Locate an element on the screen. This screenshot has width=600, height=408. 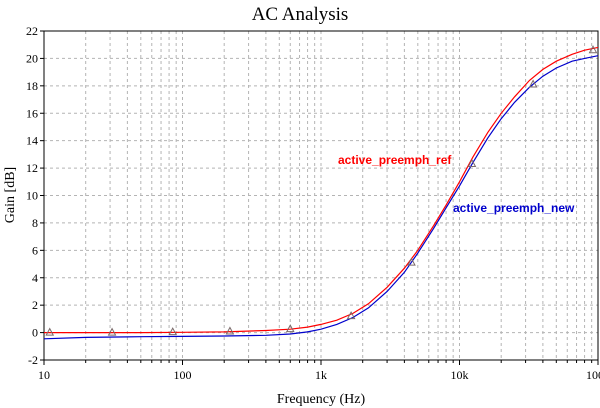
chart-title: AC Analysis is located at coordinates (300, 14).